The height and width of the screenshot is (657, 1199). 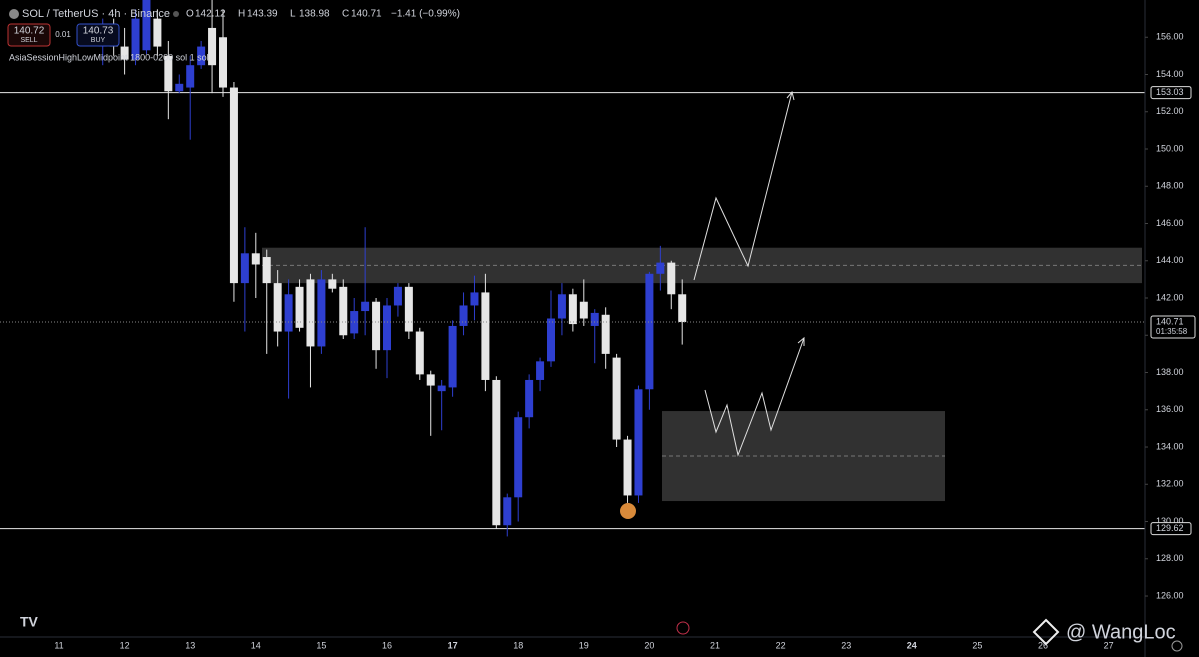 What do you see at coordinates (1170, 111) in the screenshot?
I see `y-tick-label: 152.00` at bounding box center [1170, 111].